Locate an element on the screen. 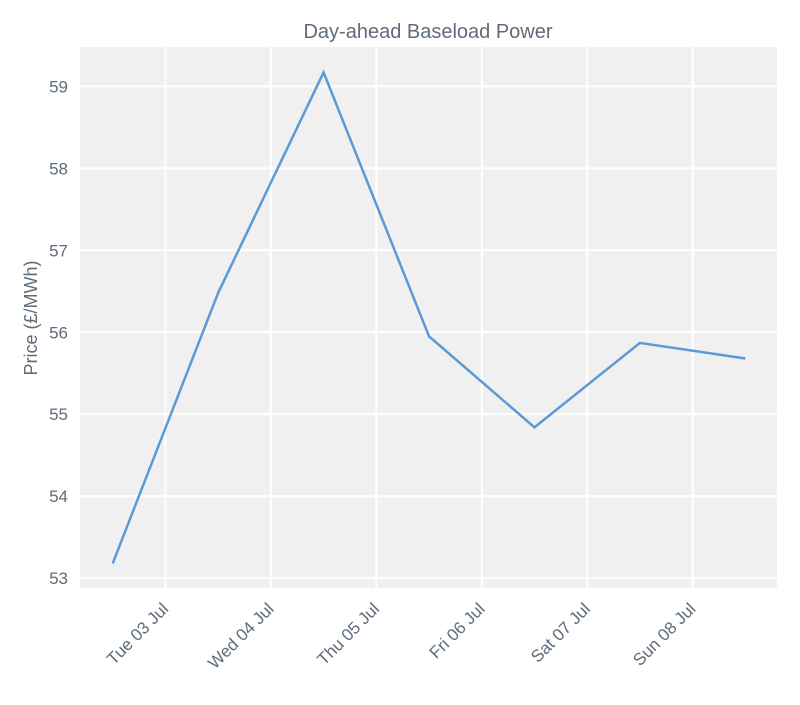 This screenshot has height=705, width=800. x-tick-label: Sun 08 Jul is located at coordinates (664, 634).